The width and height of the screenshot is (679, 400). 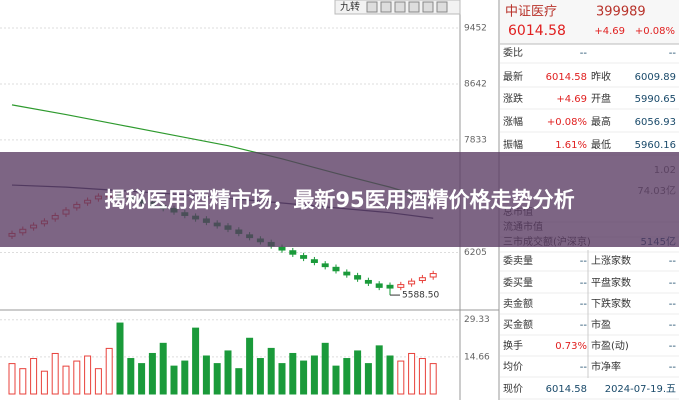 I want to click on row-label: 买金额, so click(x=518, y=324).